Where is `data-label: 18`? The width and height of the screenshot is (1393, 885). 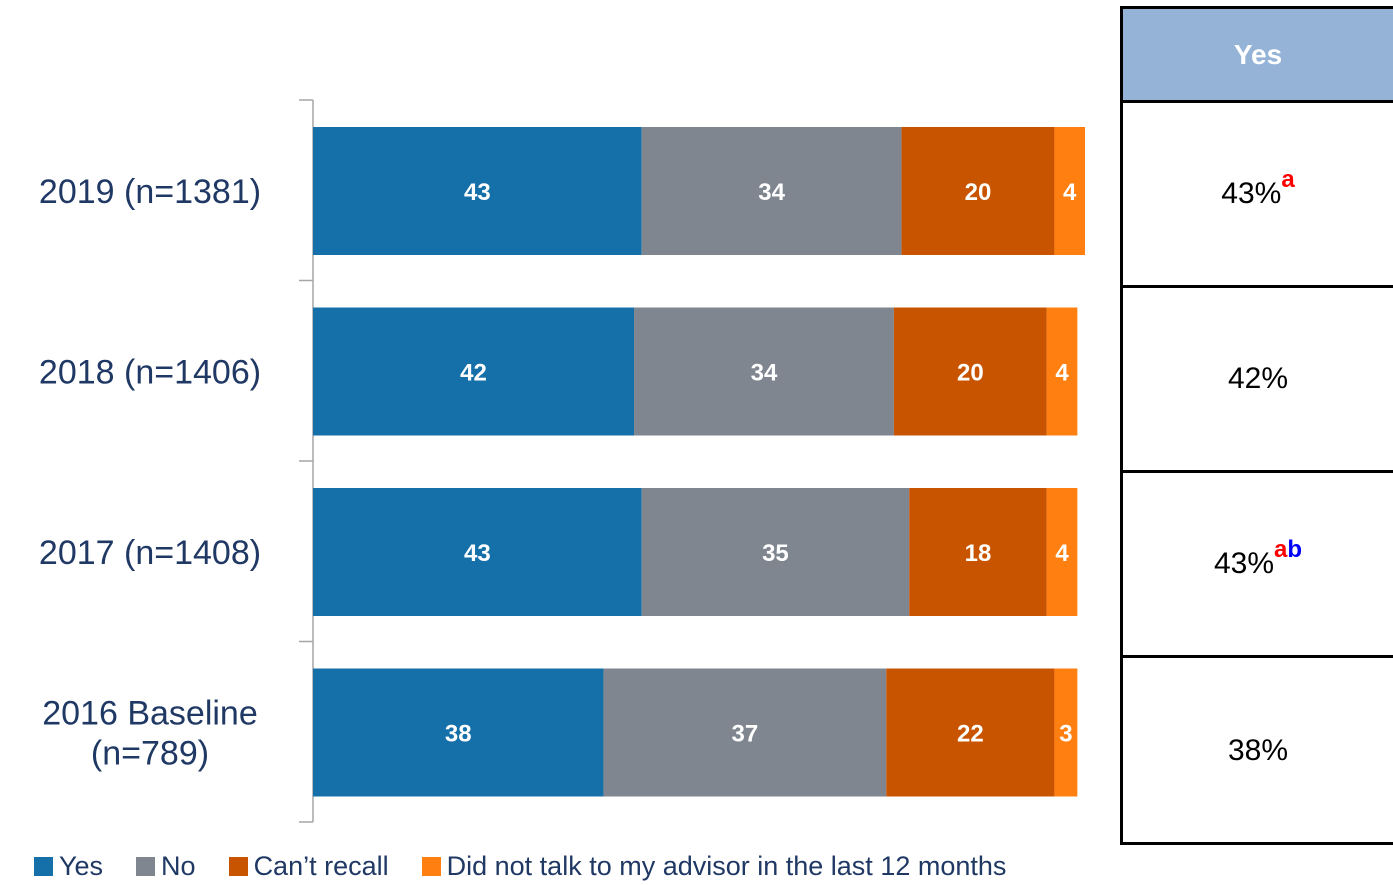
data-label: 18 is located at coordinates (978, 553).